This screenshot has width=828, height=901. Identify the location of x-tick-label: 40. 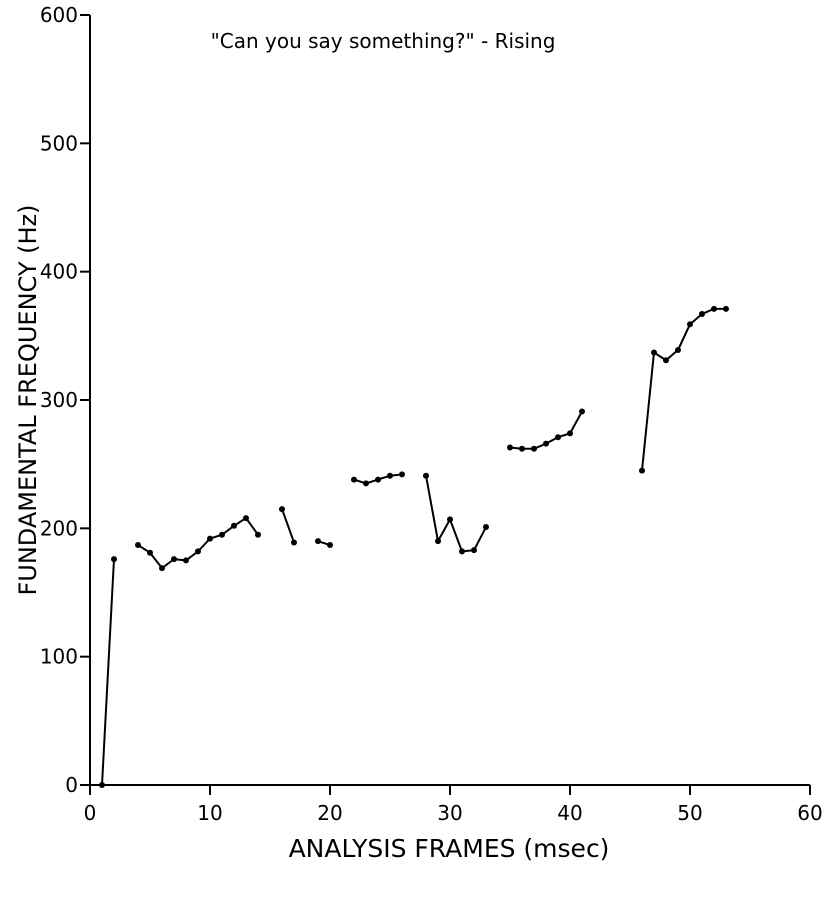
(569, 813).